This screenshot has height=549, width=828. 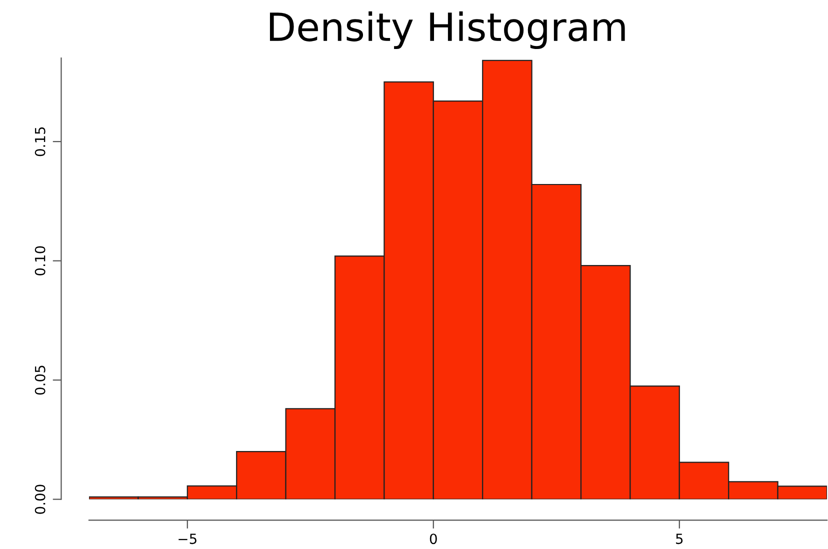 I want to click on y-tick-label: 0.15, so click(x=40, y=141).